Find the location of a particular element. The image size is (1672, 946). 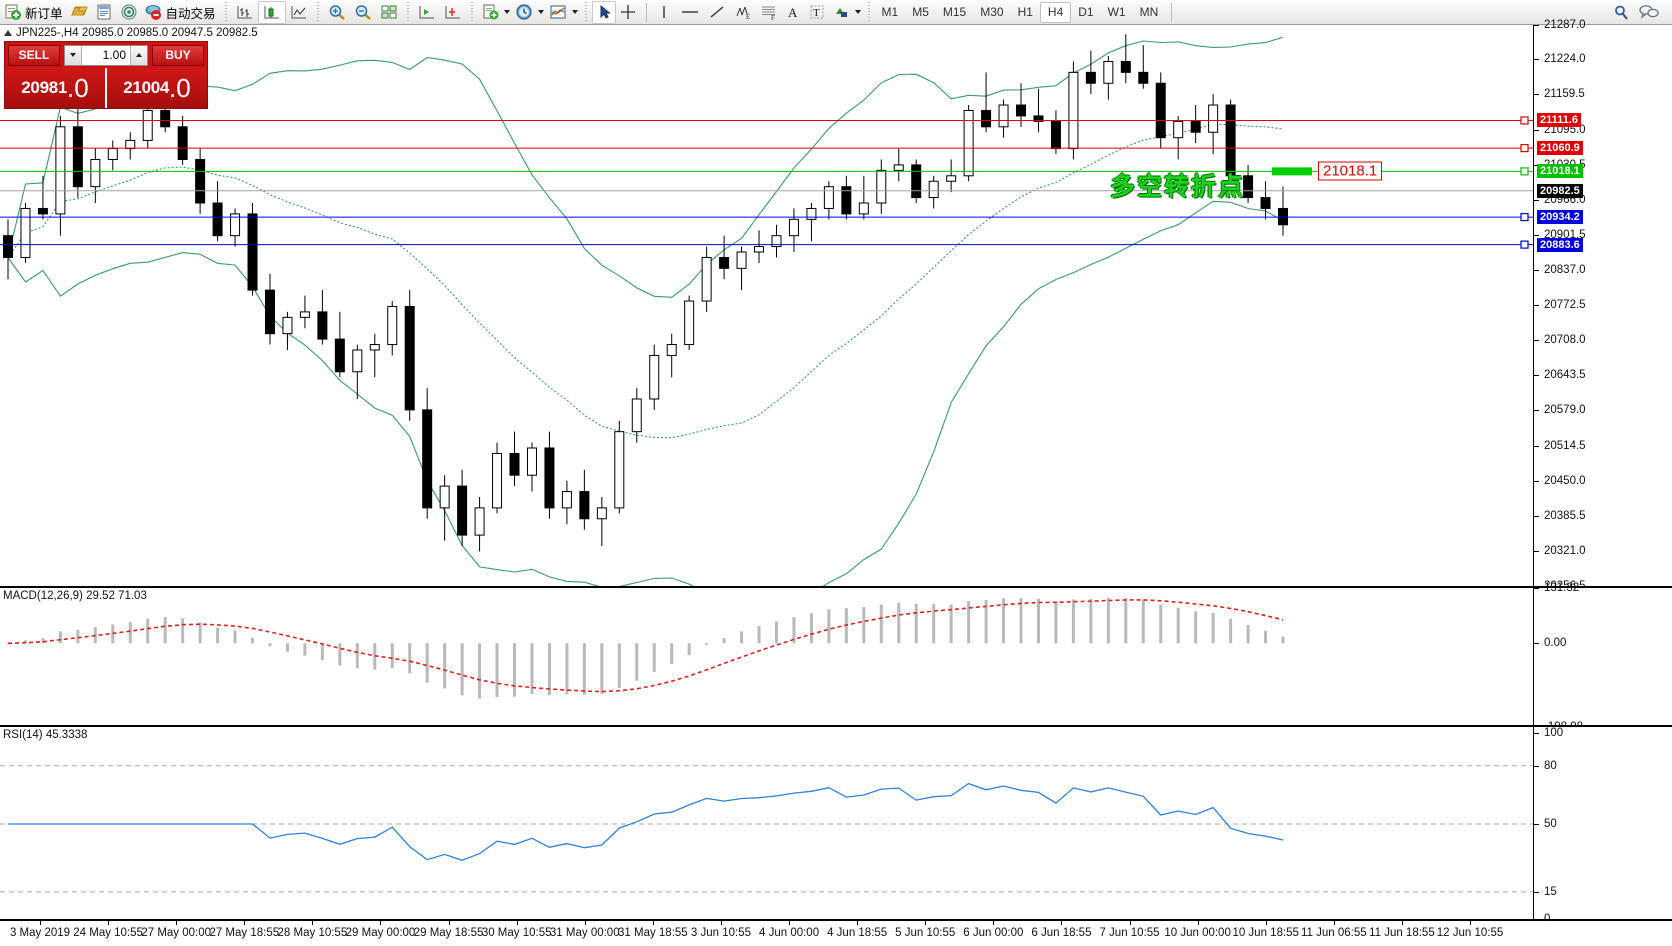

period-dropdown-caret is located at coordinates (541, 12).